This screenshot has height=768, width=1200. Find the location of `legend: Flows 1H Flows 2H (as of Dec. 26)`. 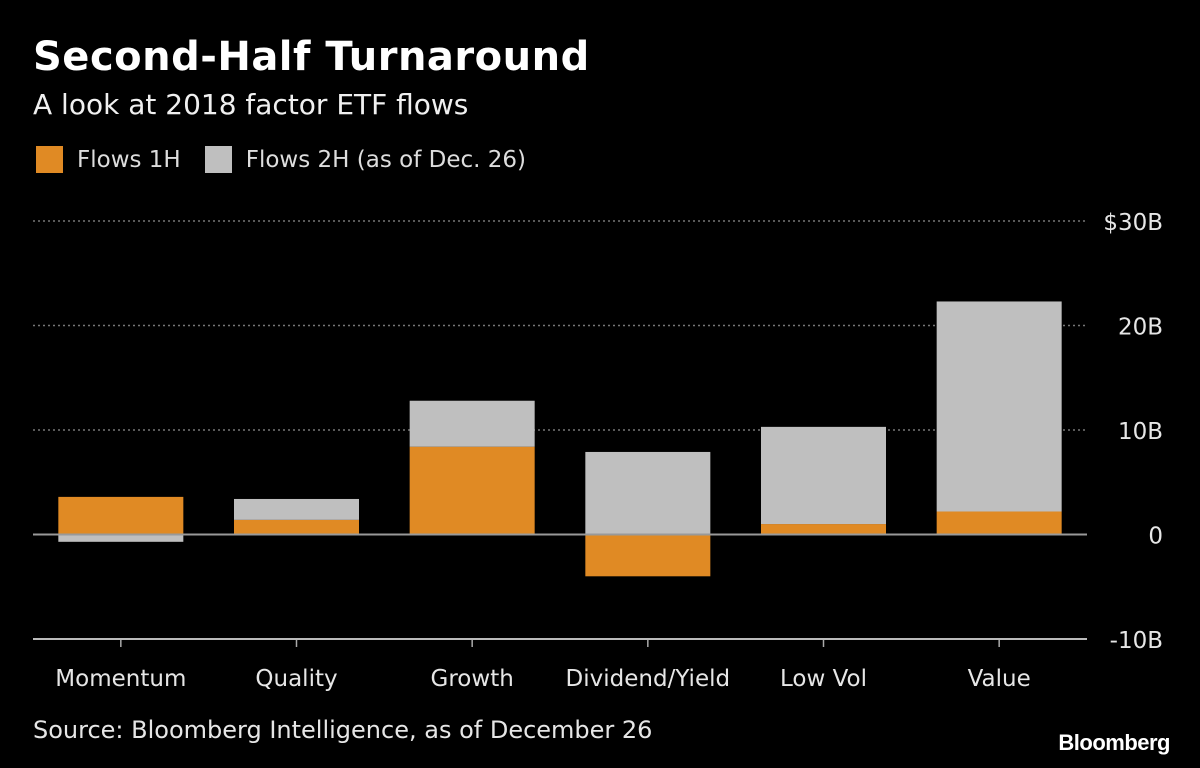

legend: Flows 1H Flows 2H (as of Dec. 26) is located at coordinates (293, 159).